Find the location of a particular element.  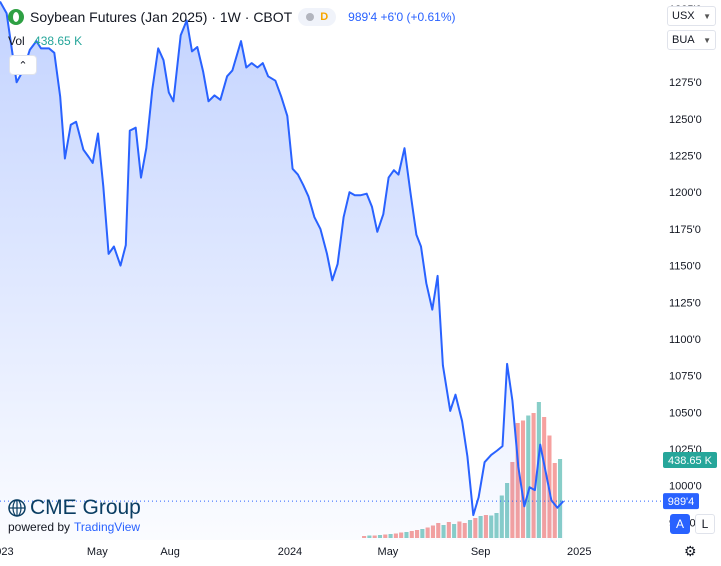

x-tick-label: Sep is located at coordinates (481, 552).